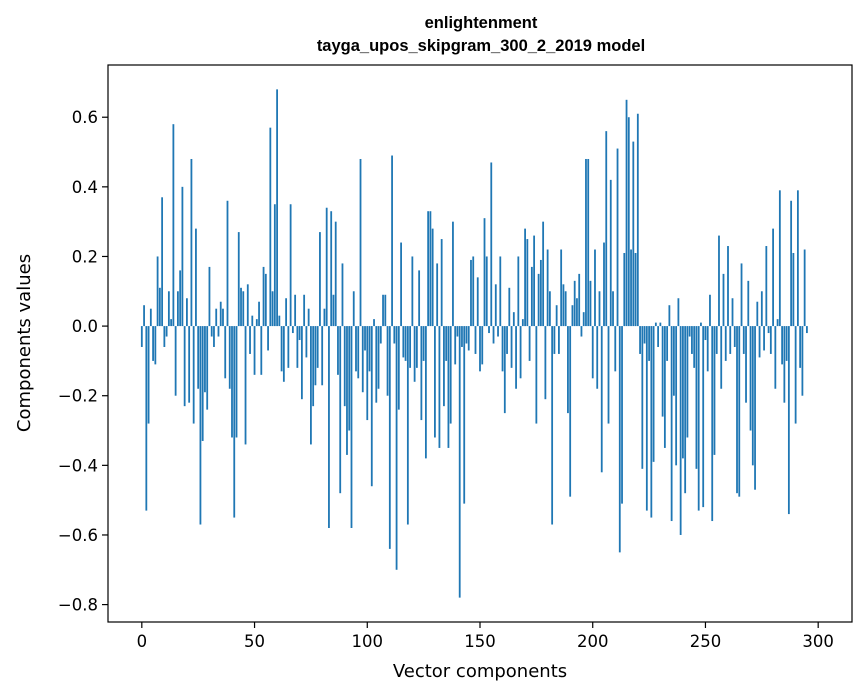  Describe the element at coordinates (593, 641) in the screenshot. I see `x-tick-label: 200` at that location.